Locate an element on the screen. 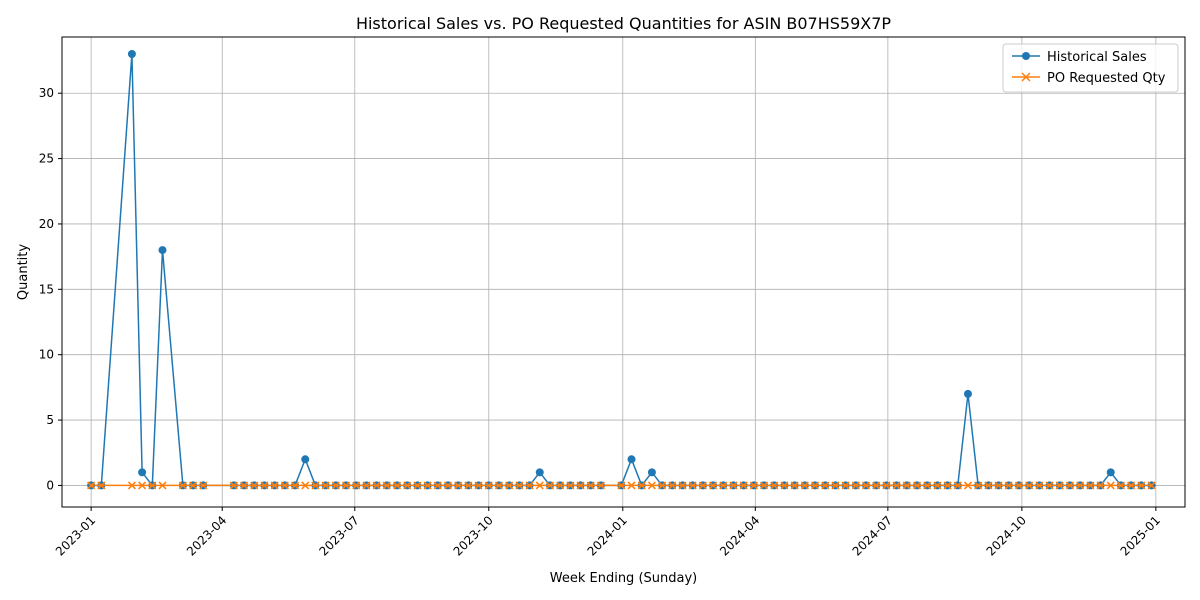 Image resolution: width=1200 pixels, height=600 pixels. x-axis-label: Week Ending (Sunday) is located at coordinates (623, 578).